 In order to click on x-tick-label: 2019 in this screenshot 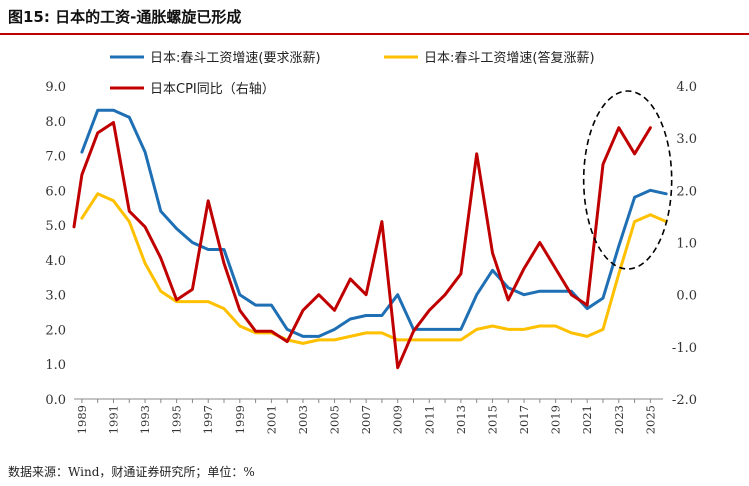, I will do `click(556, 419)`.